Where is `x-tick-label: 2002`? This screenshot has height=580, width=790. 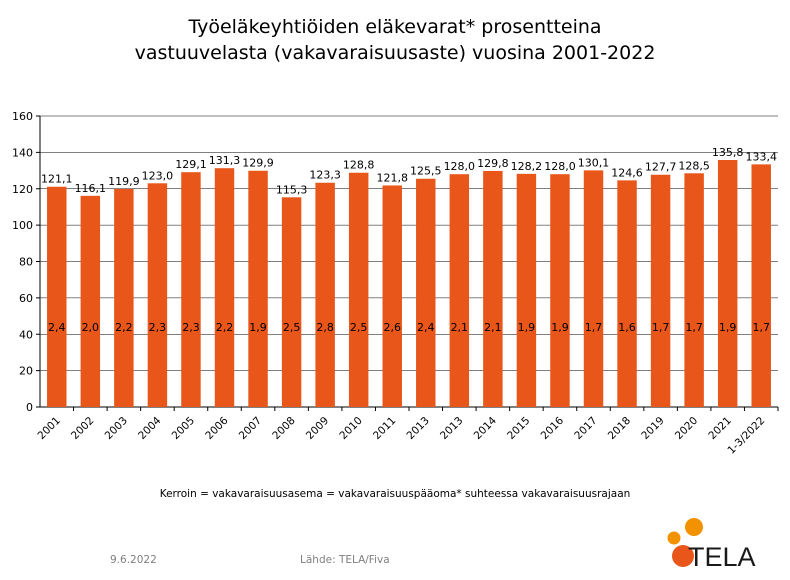 x-tick-label: 2002 is located at coordinates (82, 428).